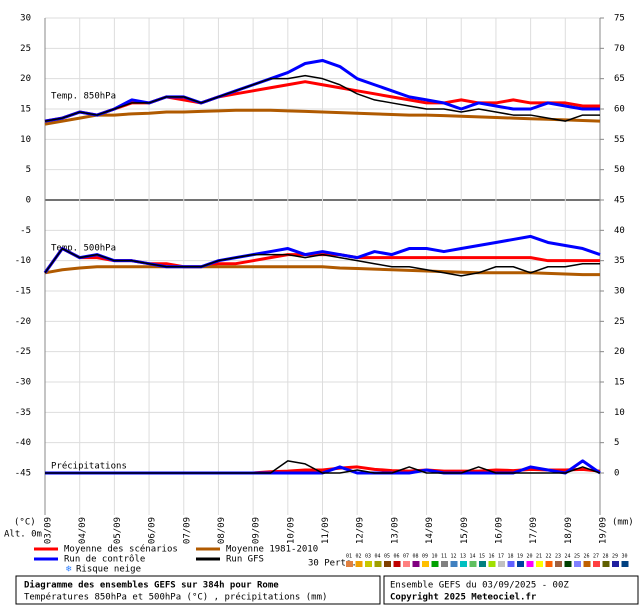  Describe the element at coordinates (482, 557) in the screenshot. I see `perturbation-label: 15` at that location.